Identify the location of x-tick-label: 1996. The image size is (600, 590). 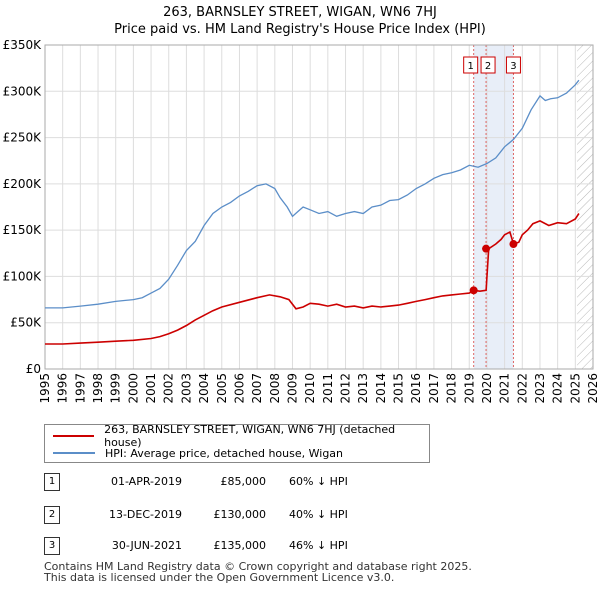
(63, 388).